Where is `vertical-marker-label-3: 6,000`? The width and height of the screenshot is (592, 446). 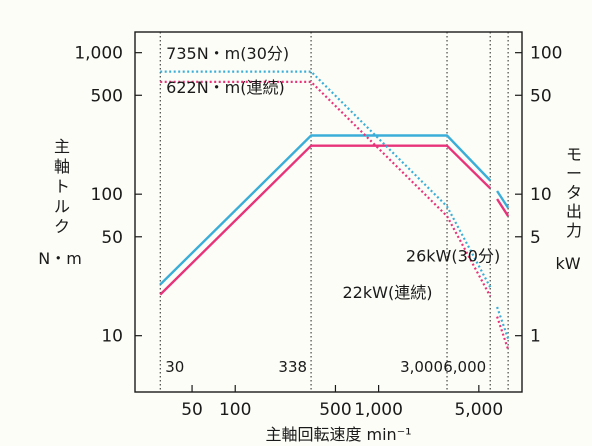 vertical-marker-label-3: 6,000 is located at coordinates (464, 367).